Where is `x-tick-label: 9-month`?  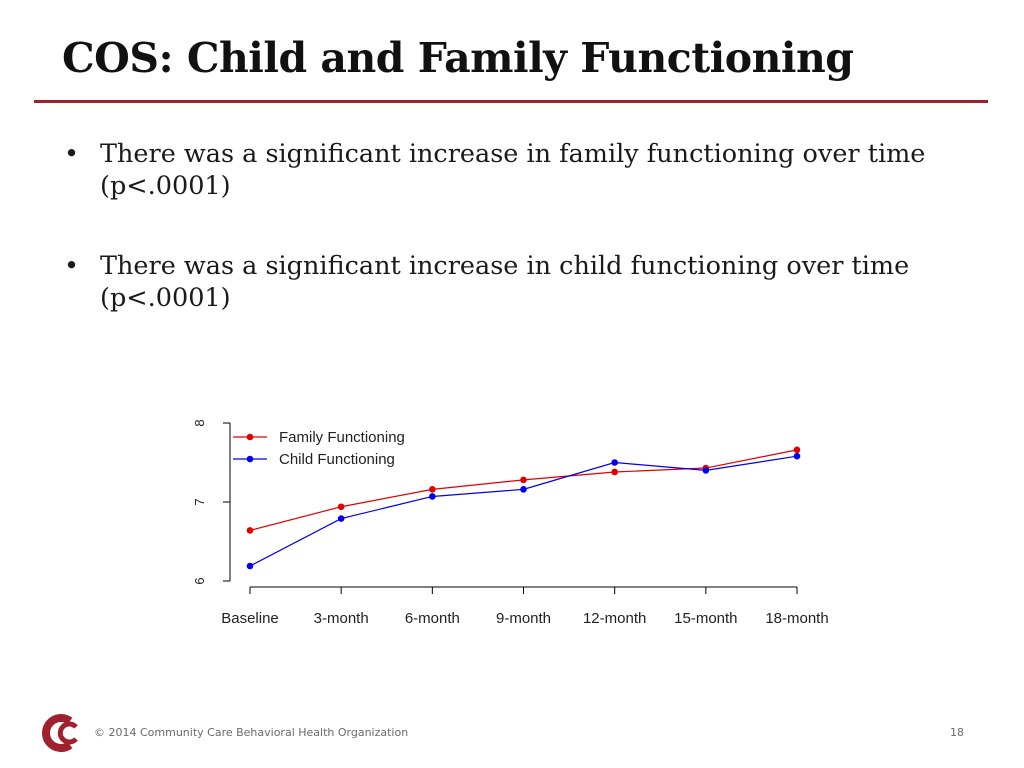
x-tick-label: 9-month is located at coordinates (523, 618).